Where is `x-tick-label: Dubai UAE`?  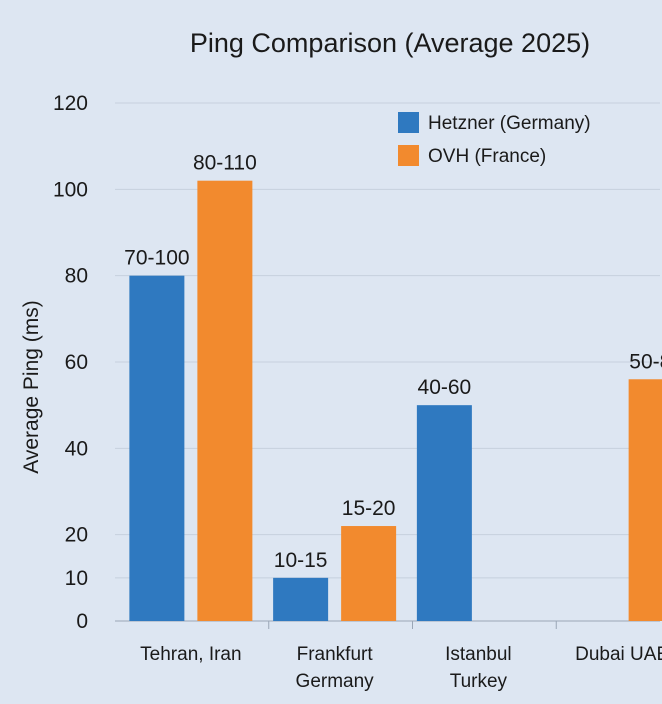 x-tick-label: Dubai UAE is located at coordinates (618, 654).